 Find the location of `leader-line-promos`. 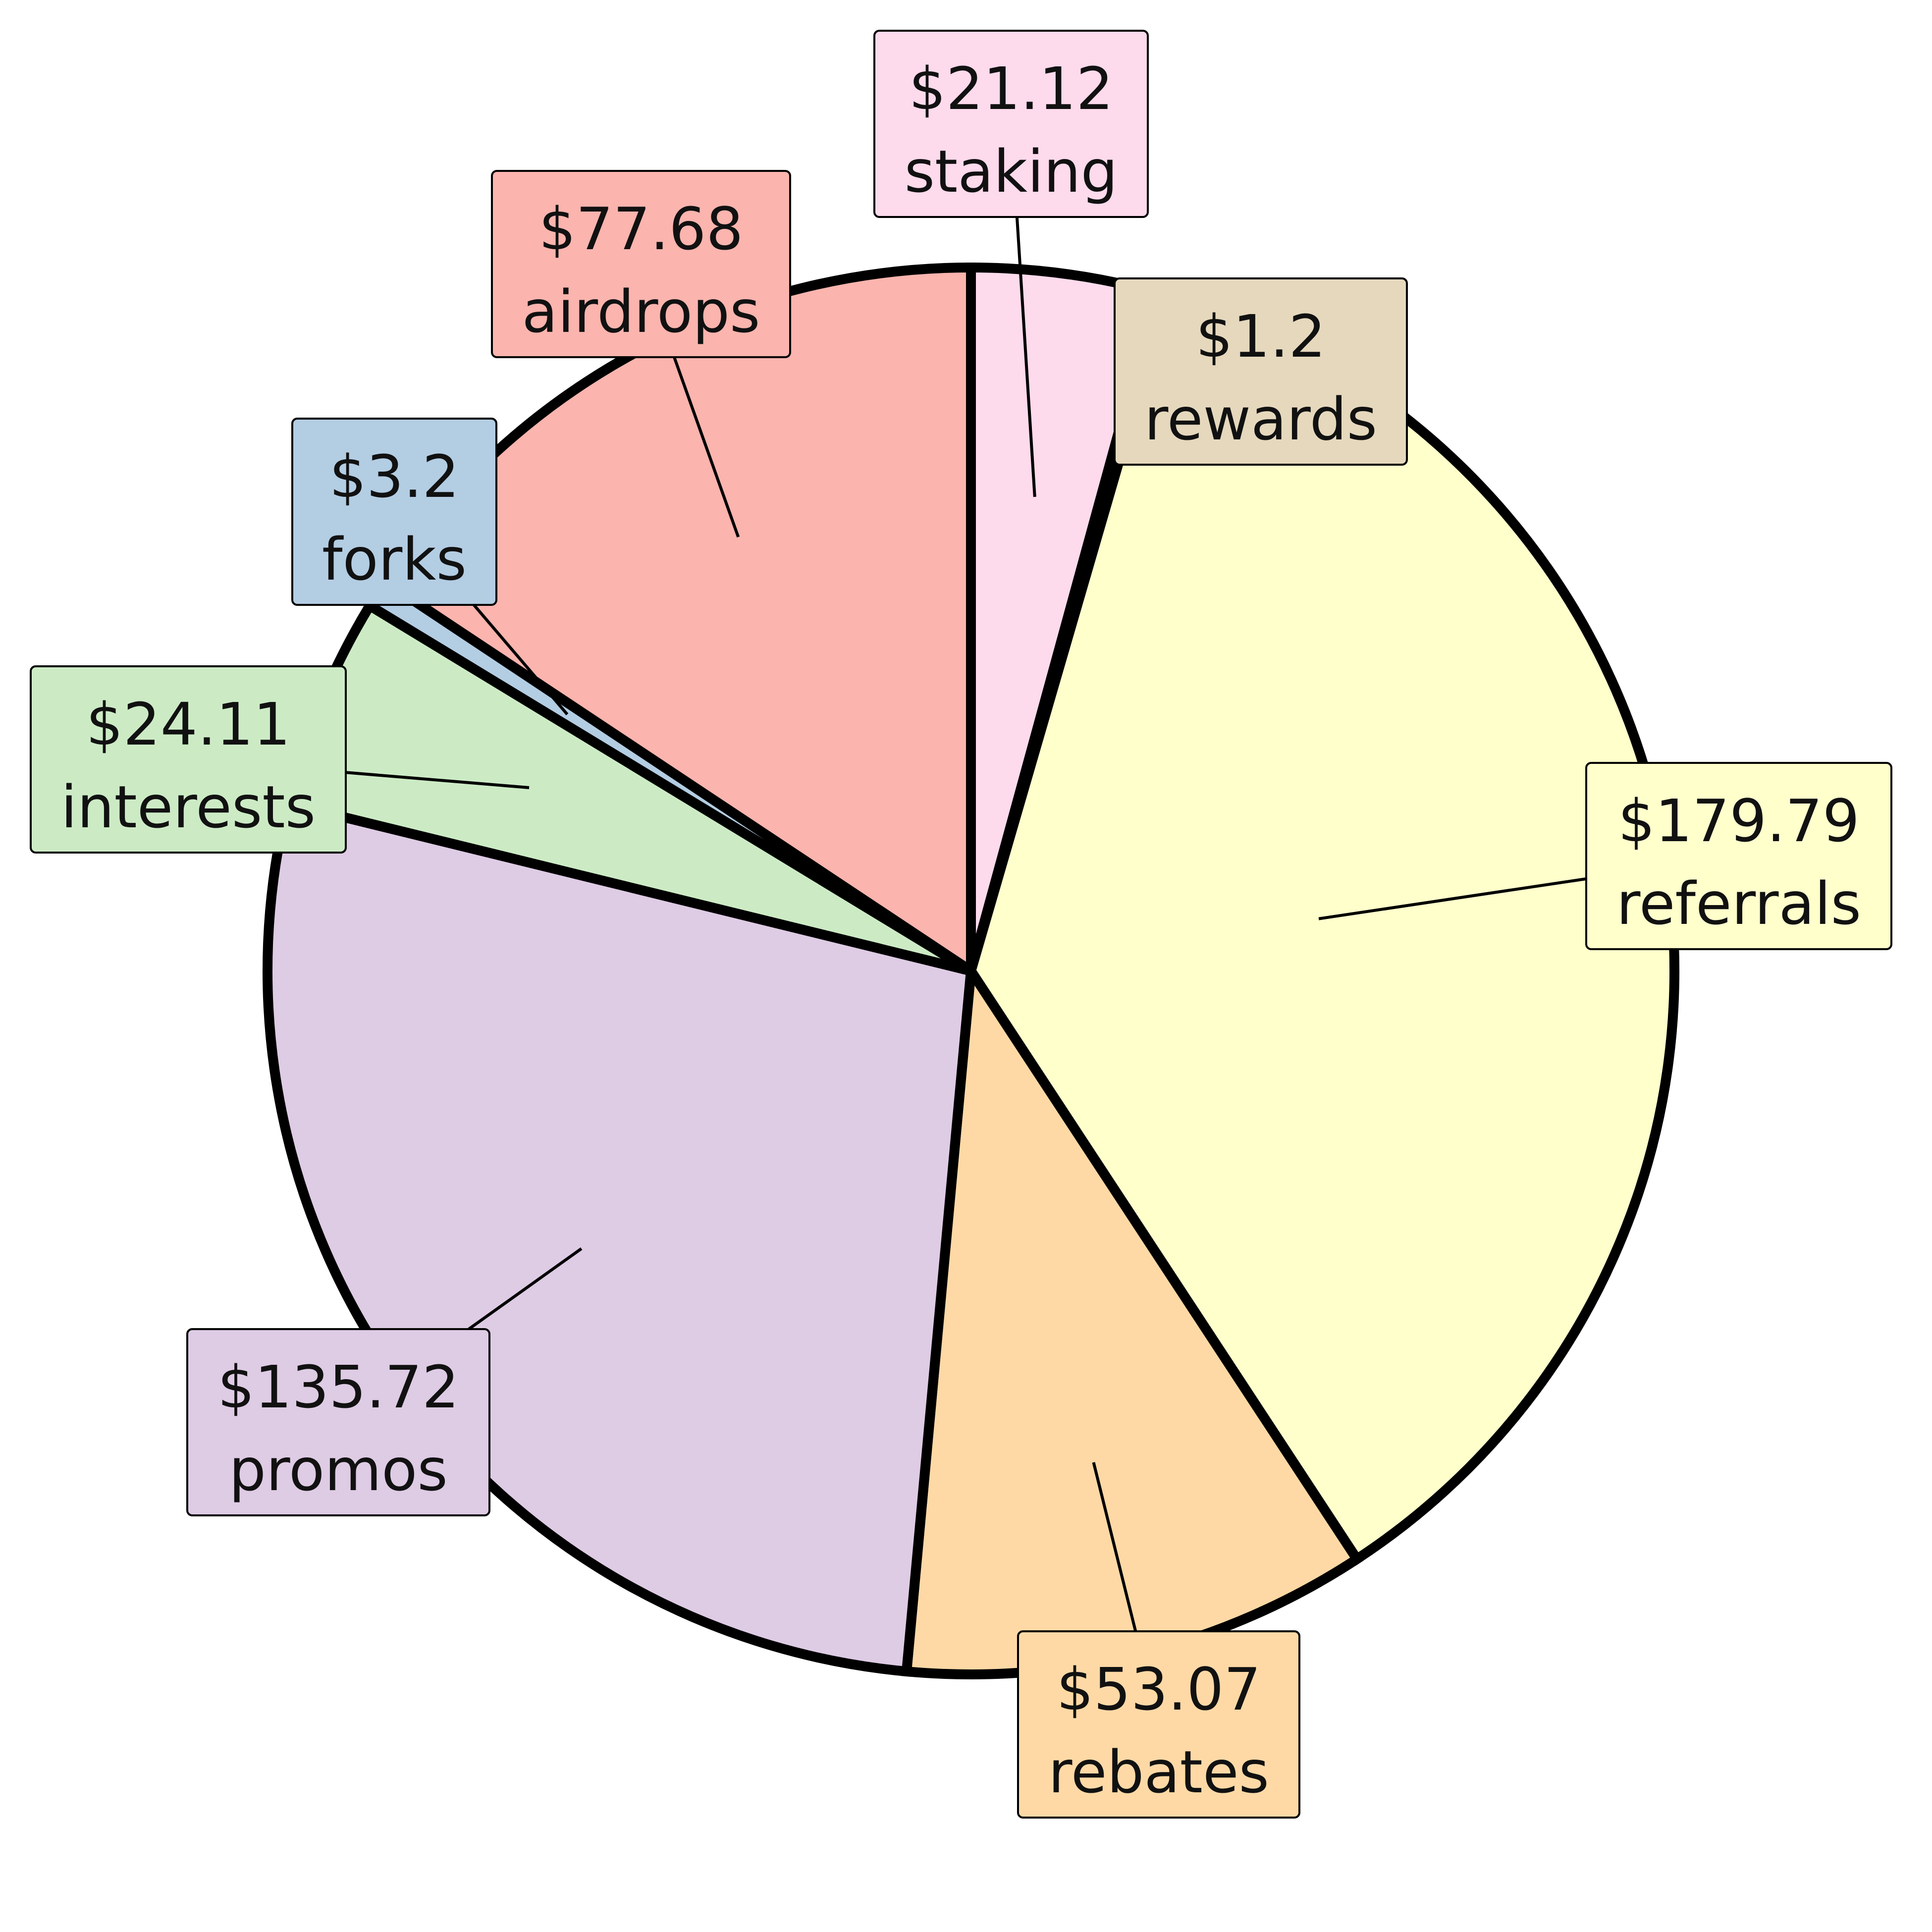

leader-line-promos is located at coordinates (525, 1289).